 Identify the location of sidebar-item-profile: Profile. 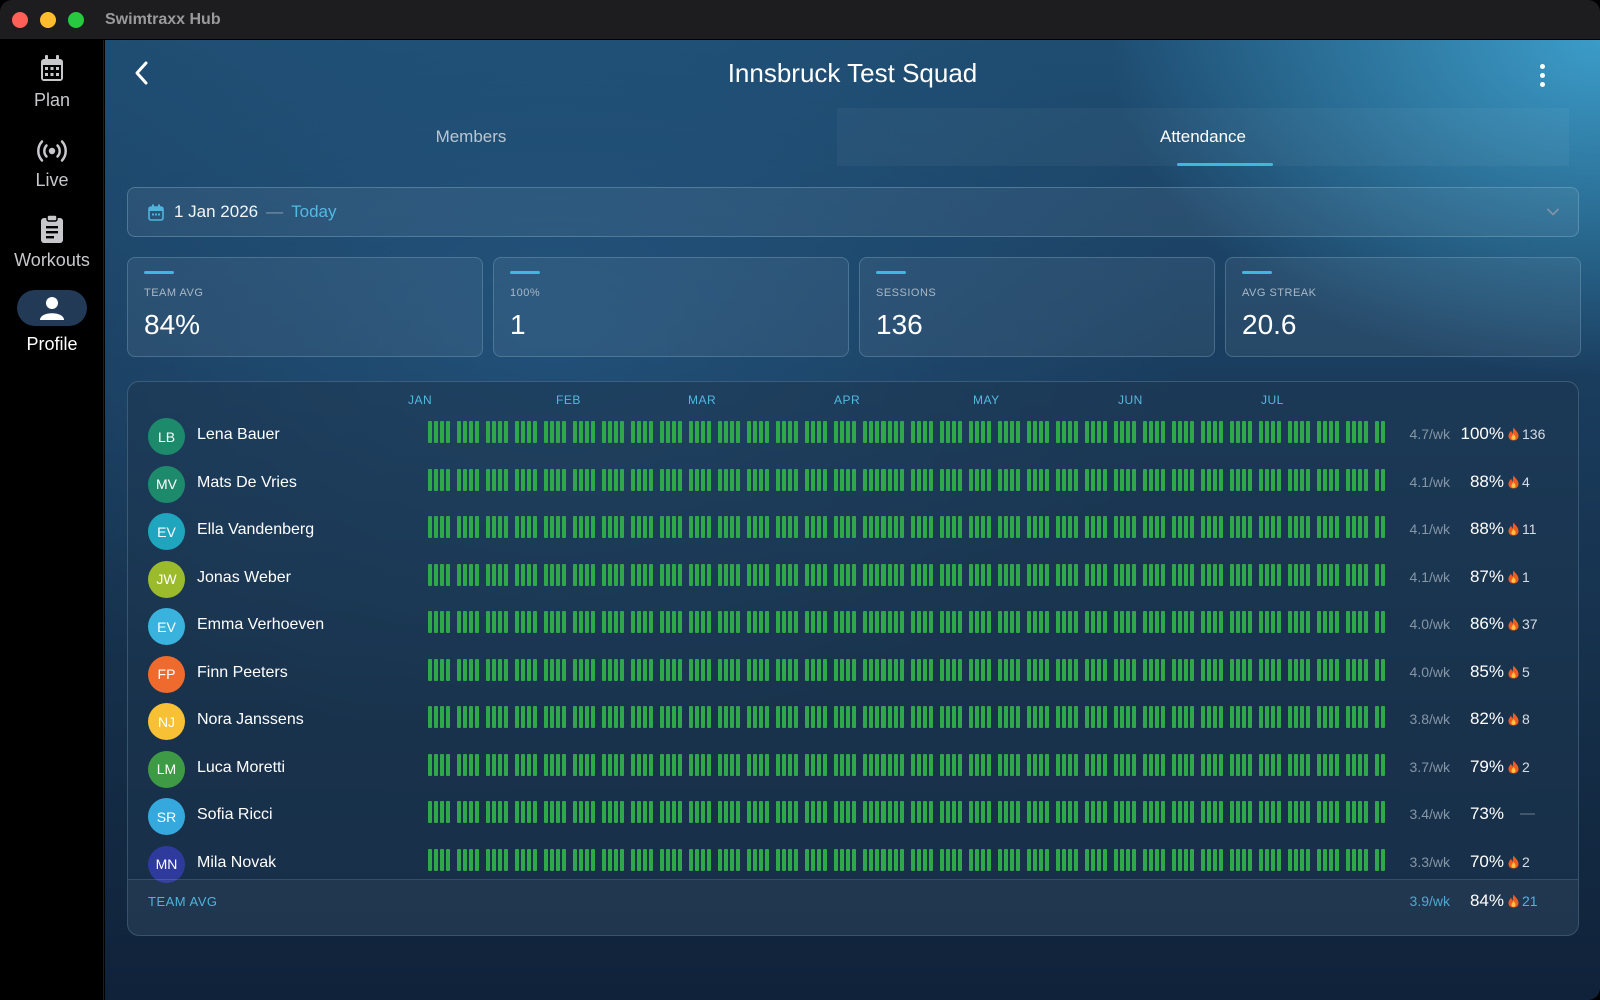
(52, 322).